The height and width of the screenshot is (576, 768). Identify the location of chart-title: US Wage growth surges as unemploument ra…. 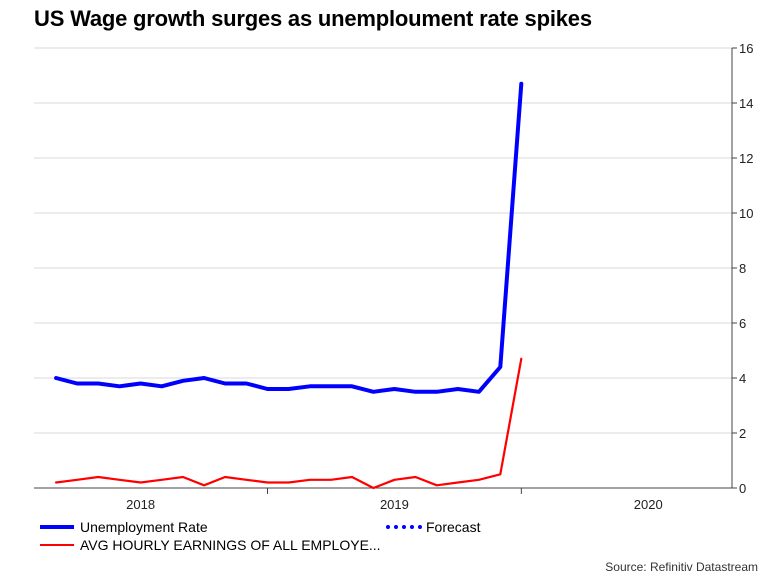
(313, 18).